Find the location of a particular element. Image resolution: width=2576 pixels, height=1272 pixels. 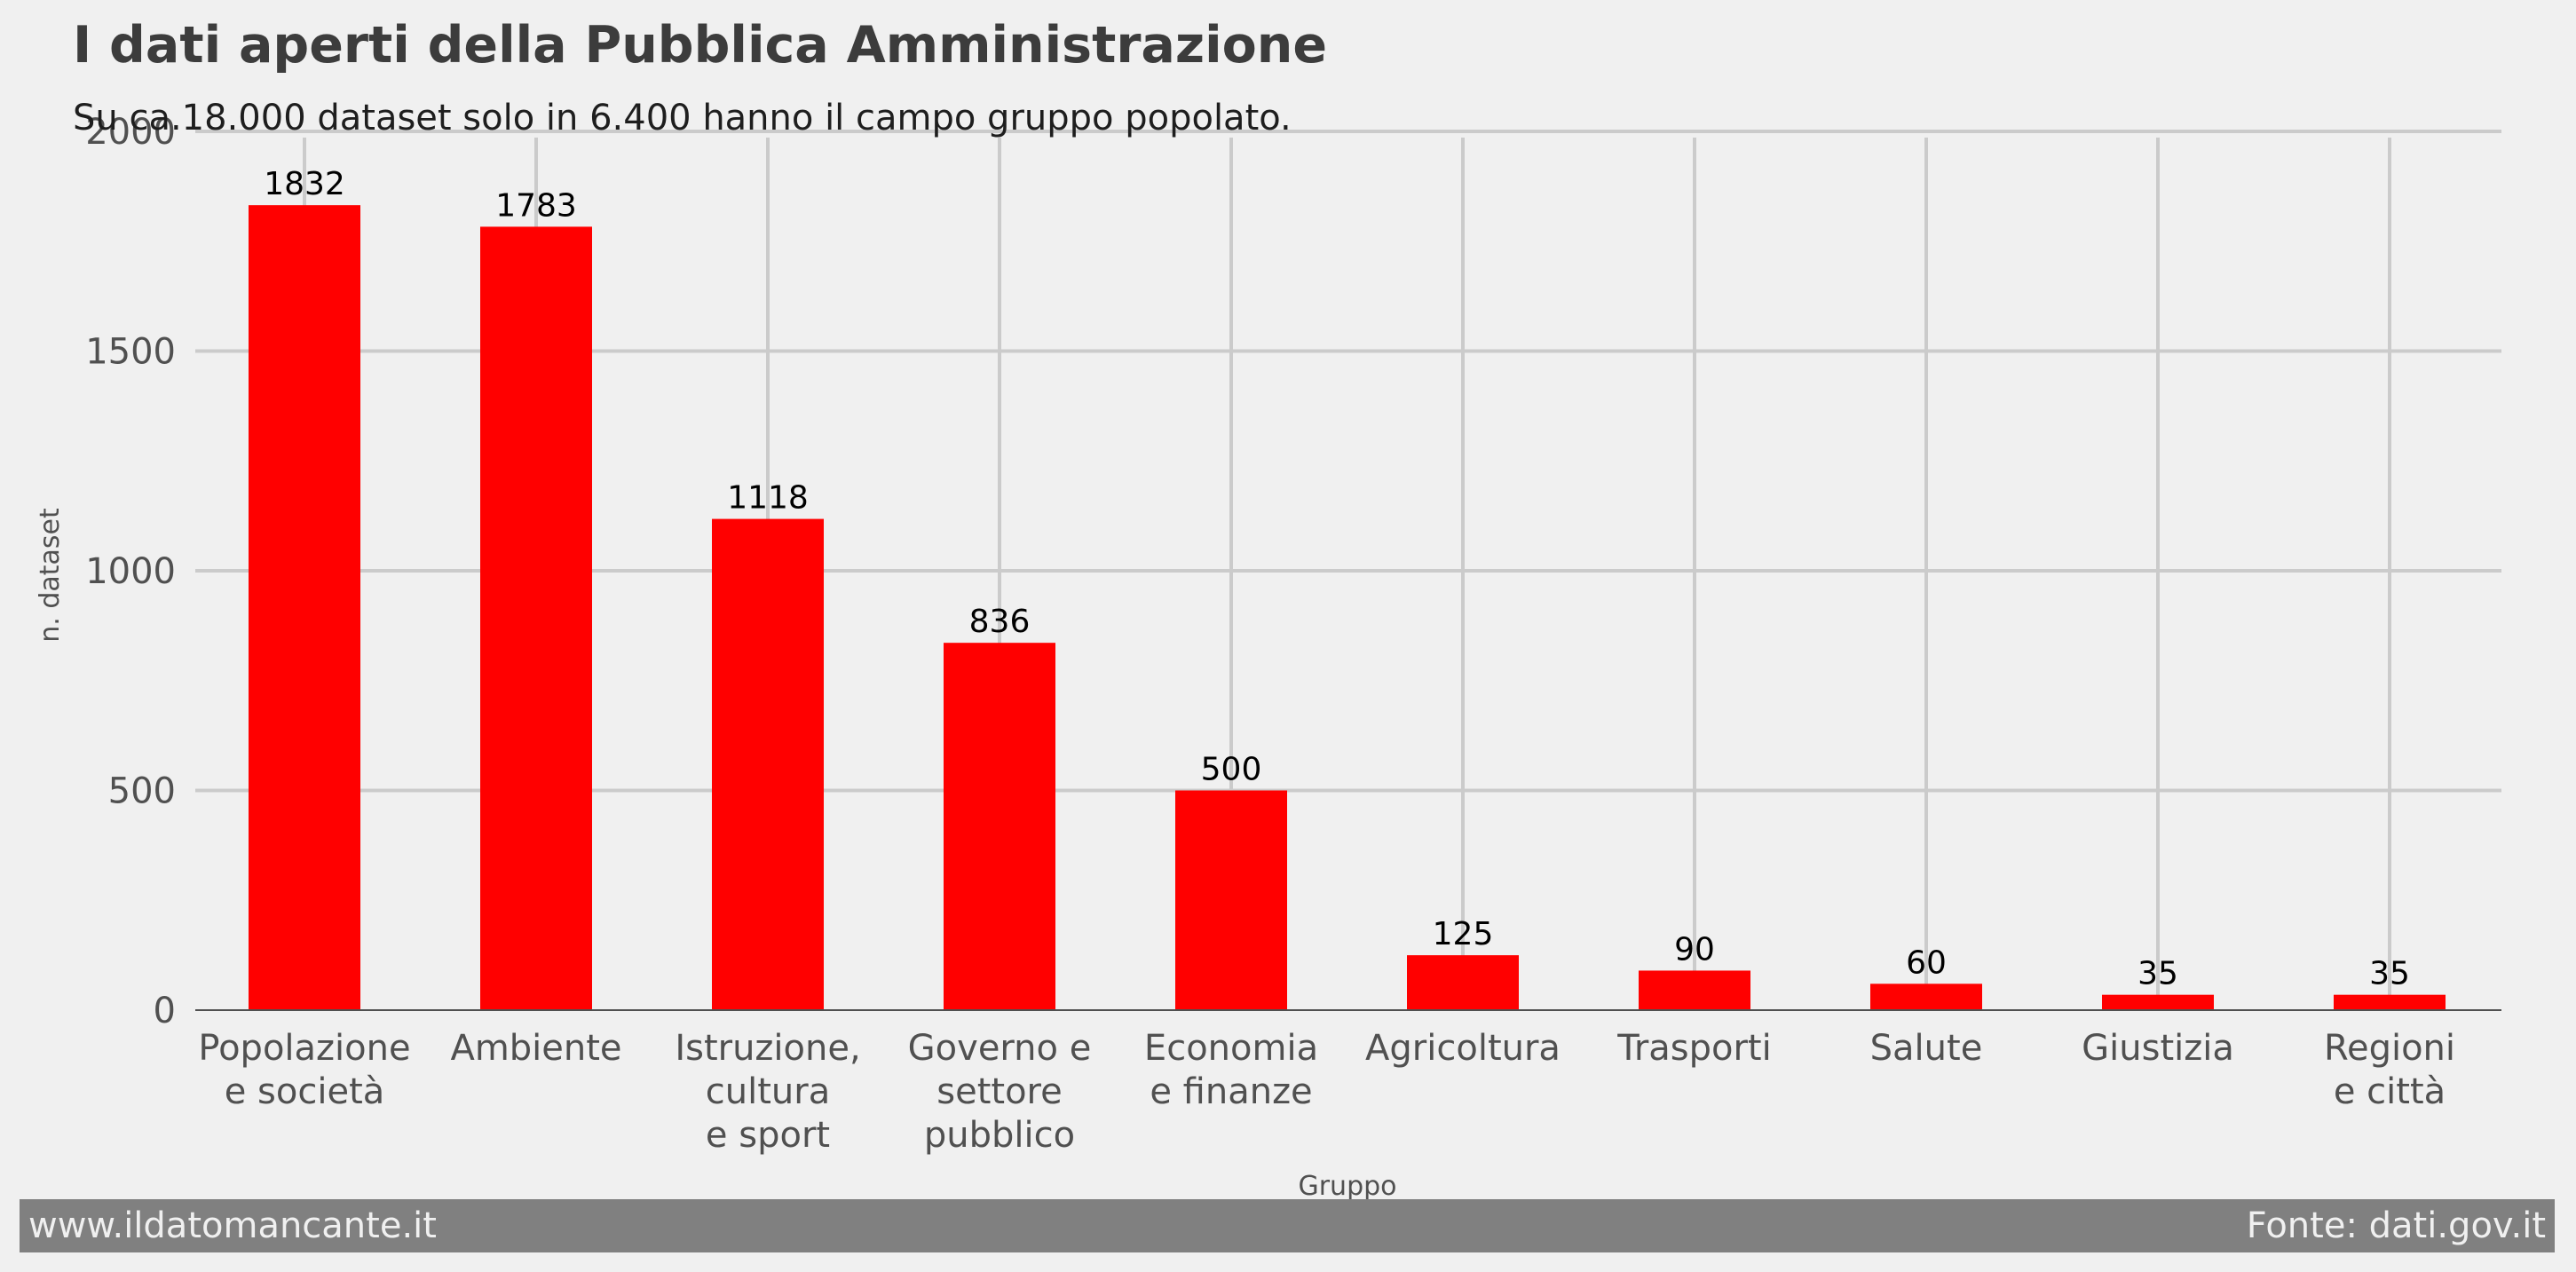

y-axis-label: n. dataset is located at coordinates (50, 575).